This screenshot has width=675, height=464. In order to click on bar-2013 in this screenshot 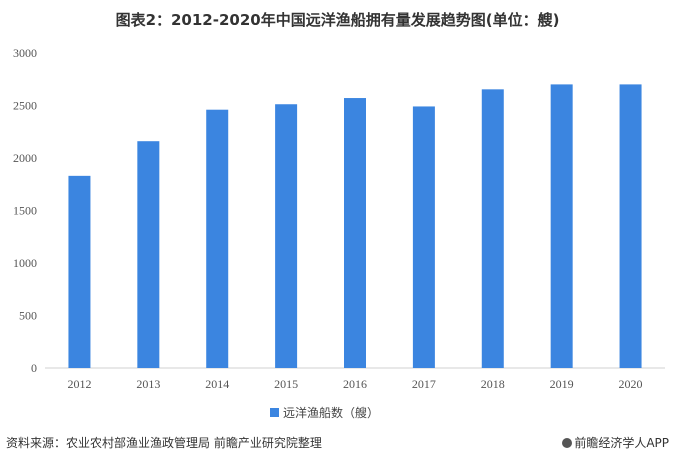, I will do `click(148, 254)`.